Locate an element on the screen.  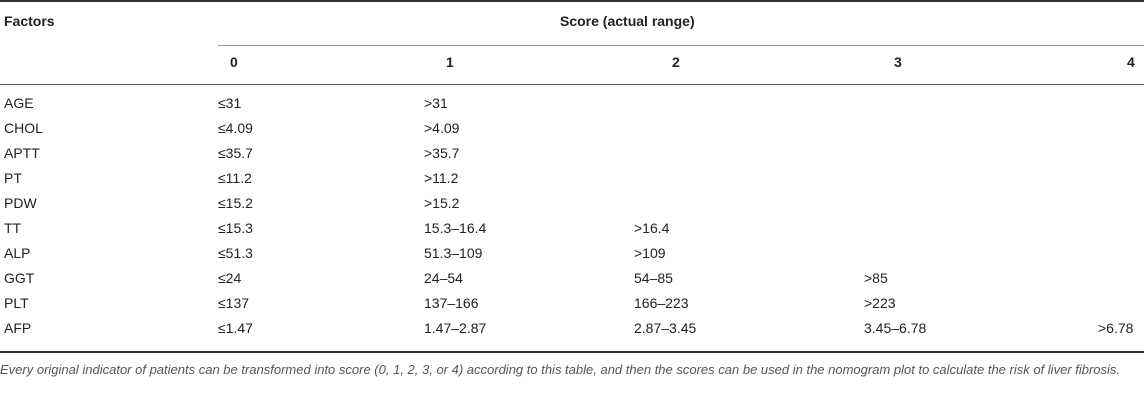
score-cell: 1.47–2.87 is located at coordinates (455, 328).